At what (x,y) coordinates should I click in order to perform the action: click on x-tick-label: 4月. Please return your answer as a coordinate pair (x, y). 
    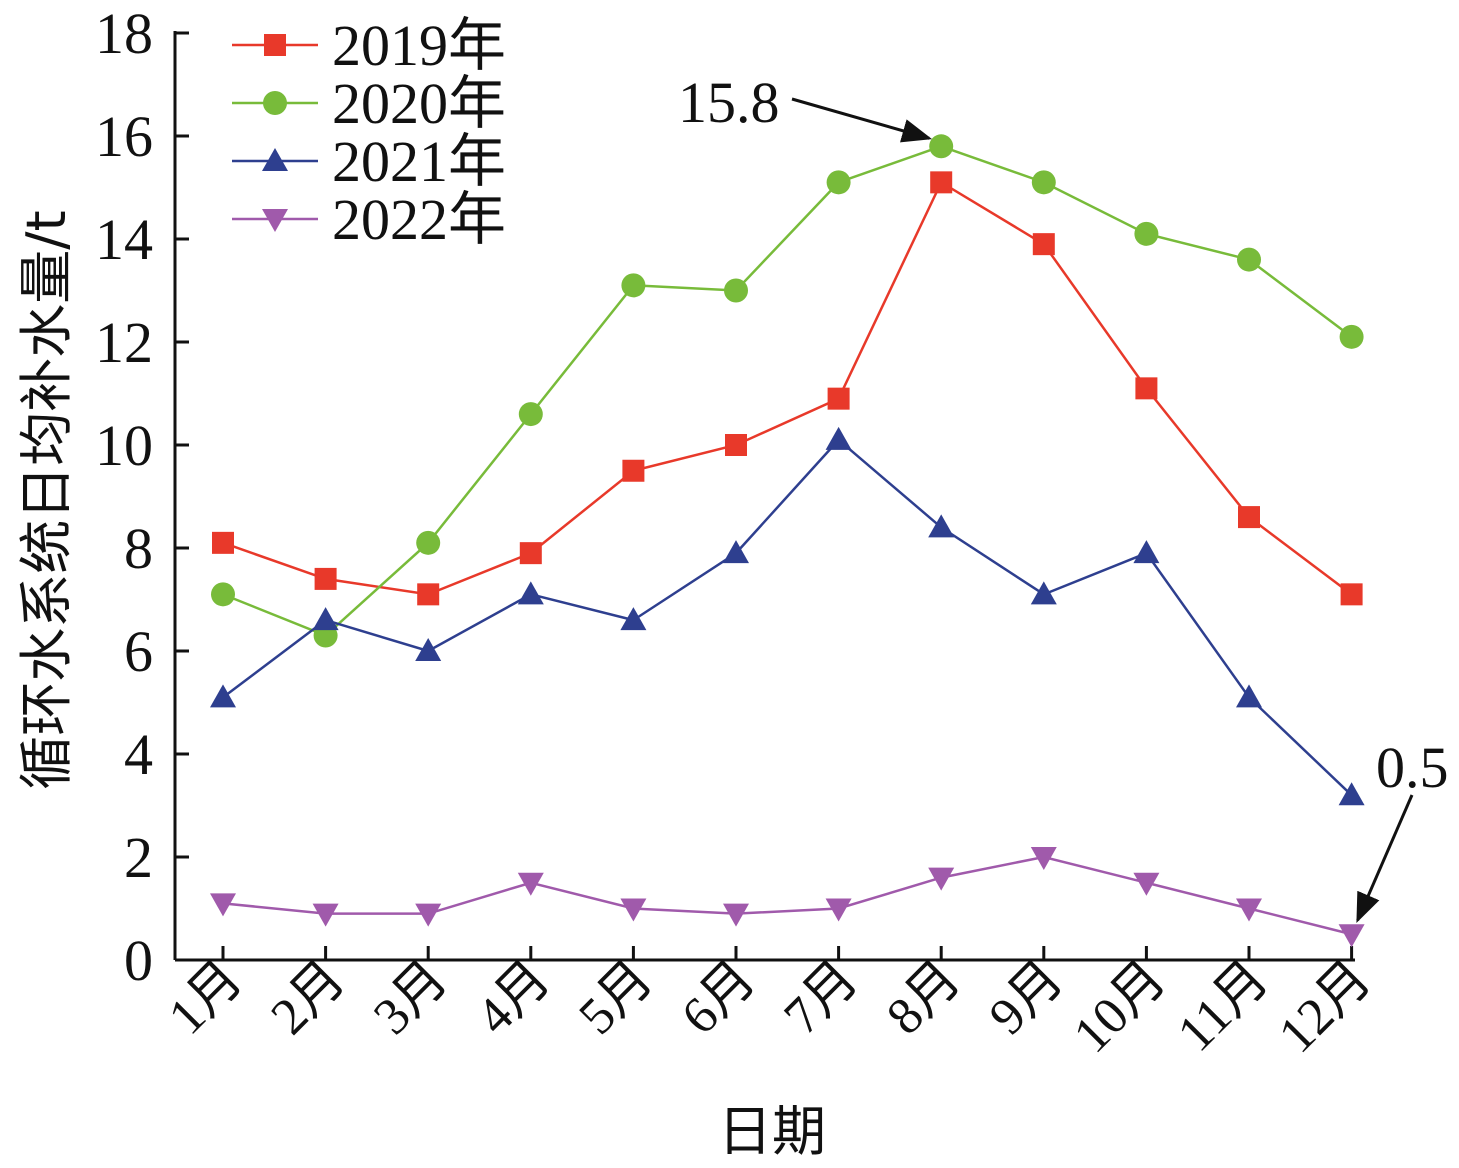
    Looking at the image, I should click on (513, 997).